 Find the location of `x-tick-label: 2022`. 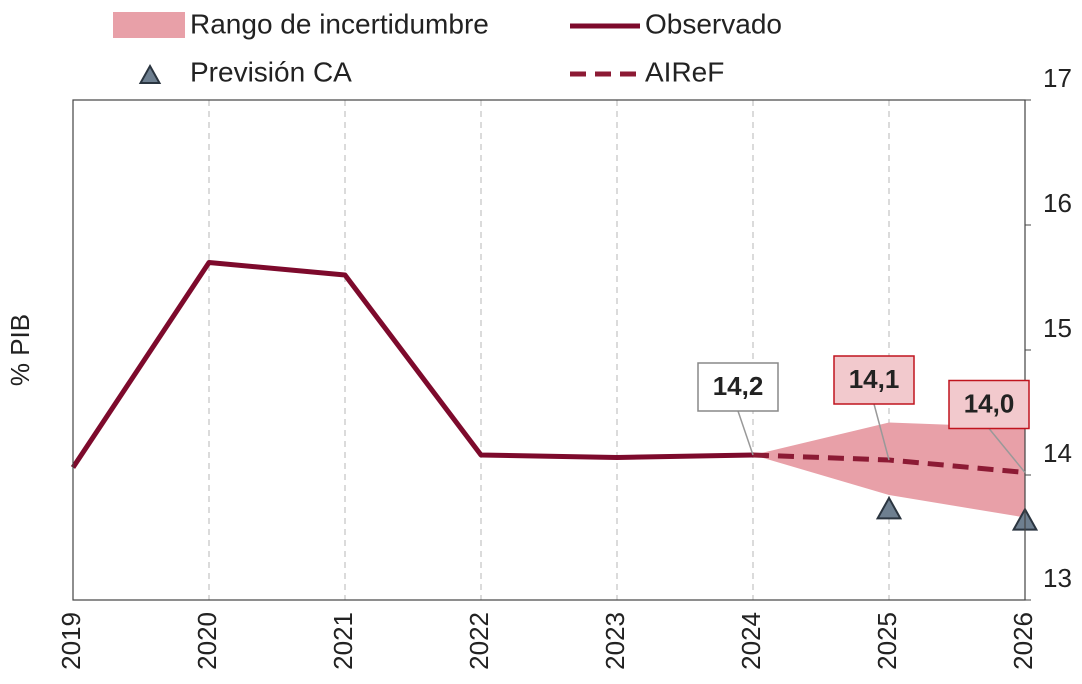

x-tick-label: 2022 is located at coordinates (479, 641).